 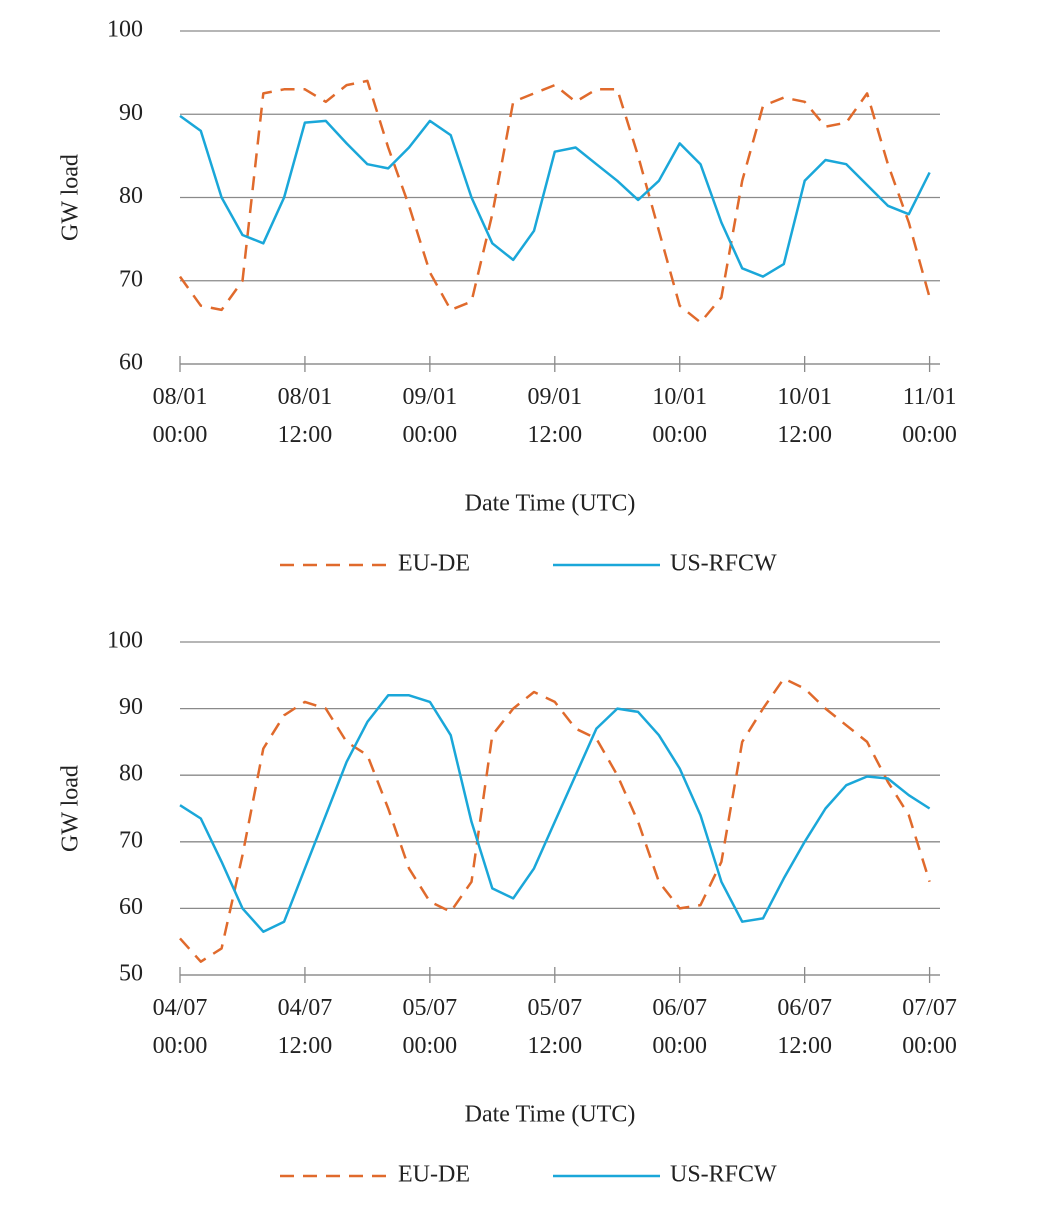 What do you see at coordinates (430, 1027) in the screenshot?
I see `x-tick-label: 05/07 00:00` at bounding box center [430, 1027].